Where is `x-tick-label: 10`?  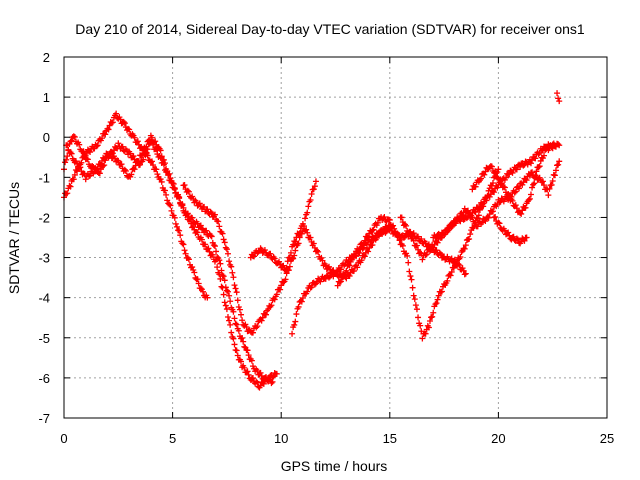
x-tick-label: 10 is located at coordinates (281, 438).